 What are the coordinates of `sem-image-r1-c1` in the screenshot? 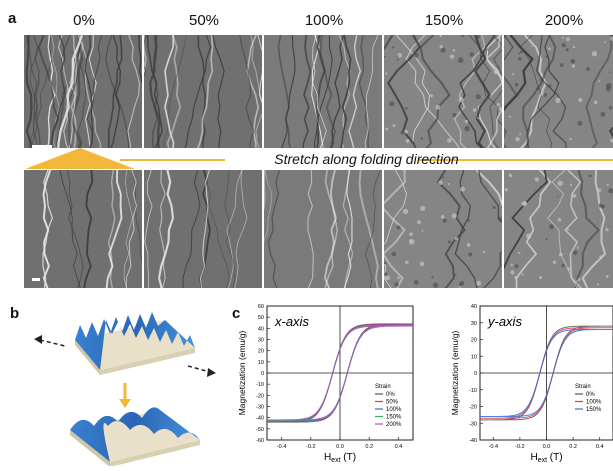 It's located at (203, 229).